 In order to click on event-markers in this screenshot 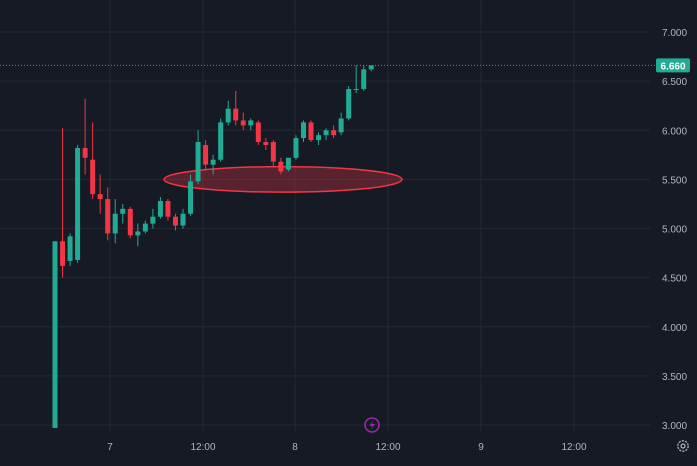, I will do `click(372, 425)`.